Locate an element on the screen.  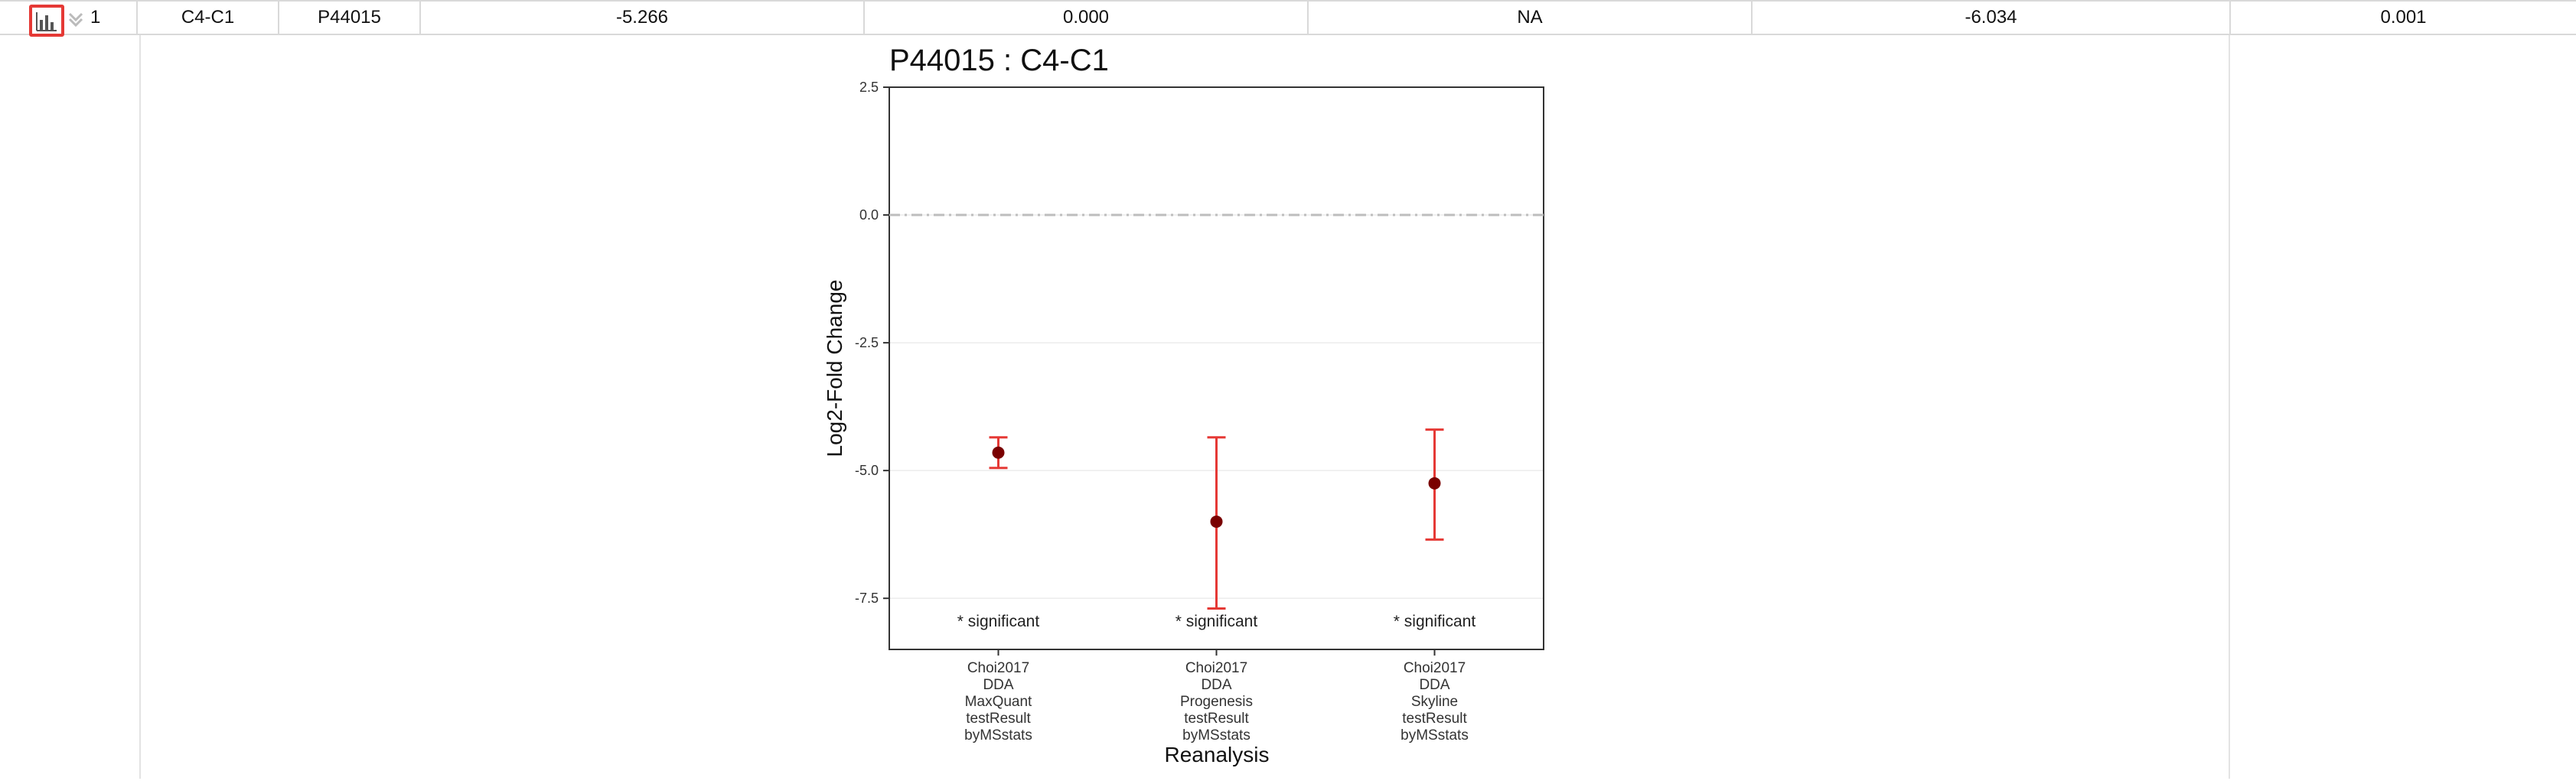
y-tick-label: 2.5 is located at coordinates (869, 87).